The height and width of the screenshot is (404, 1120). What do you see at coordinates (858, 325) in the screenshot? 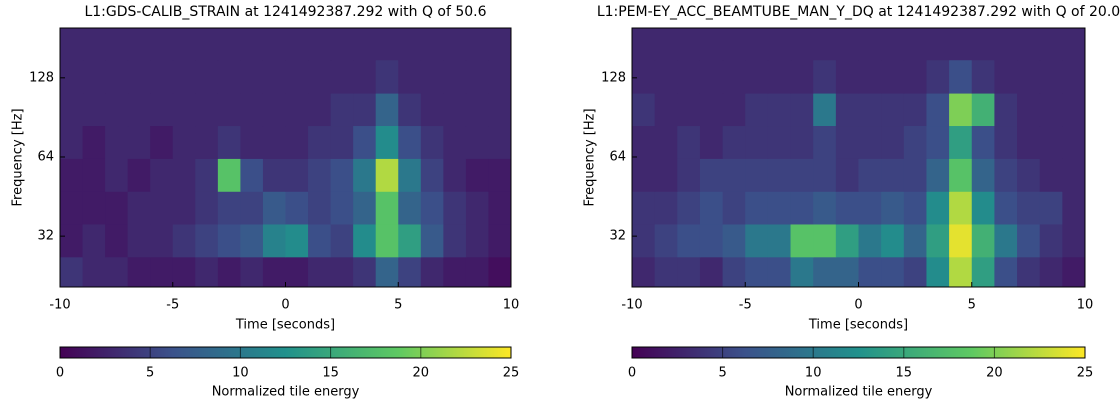
I see `x-axis-label: Time [seconds]` at bounding box center [858, 325].